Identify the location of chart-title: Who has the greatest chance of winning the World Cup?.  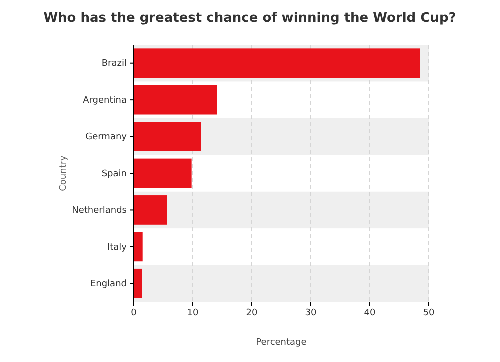
(250, 18).